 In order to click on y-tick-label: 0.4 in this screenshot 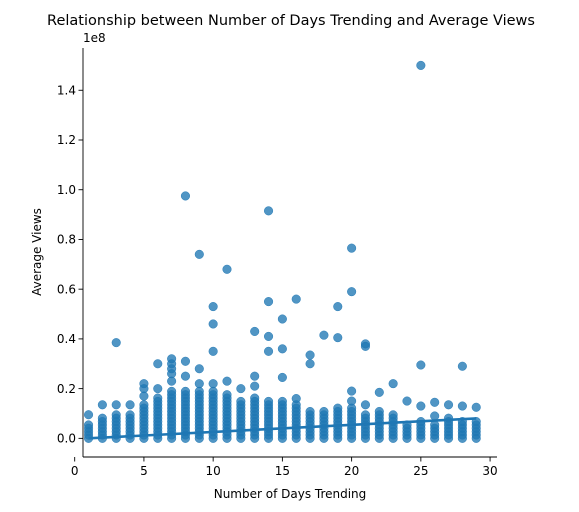, I will do `click(66, 339)`.